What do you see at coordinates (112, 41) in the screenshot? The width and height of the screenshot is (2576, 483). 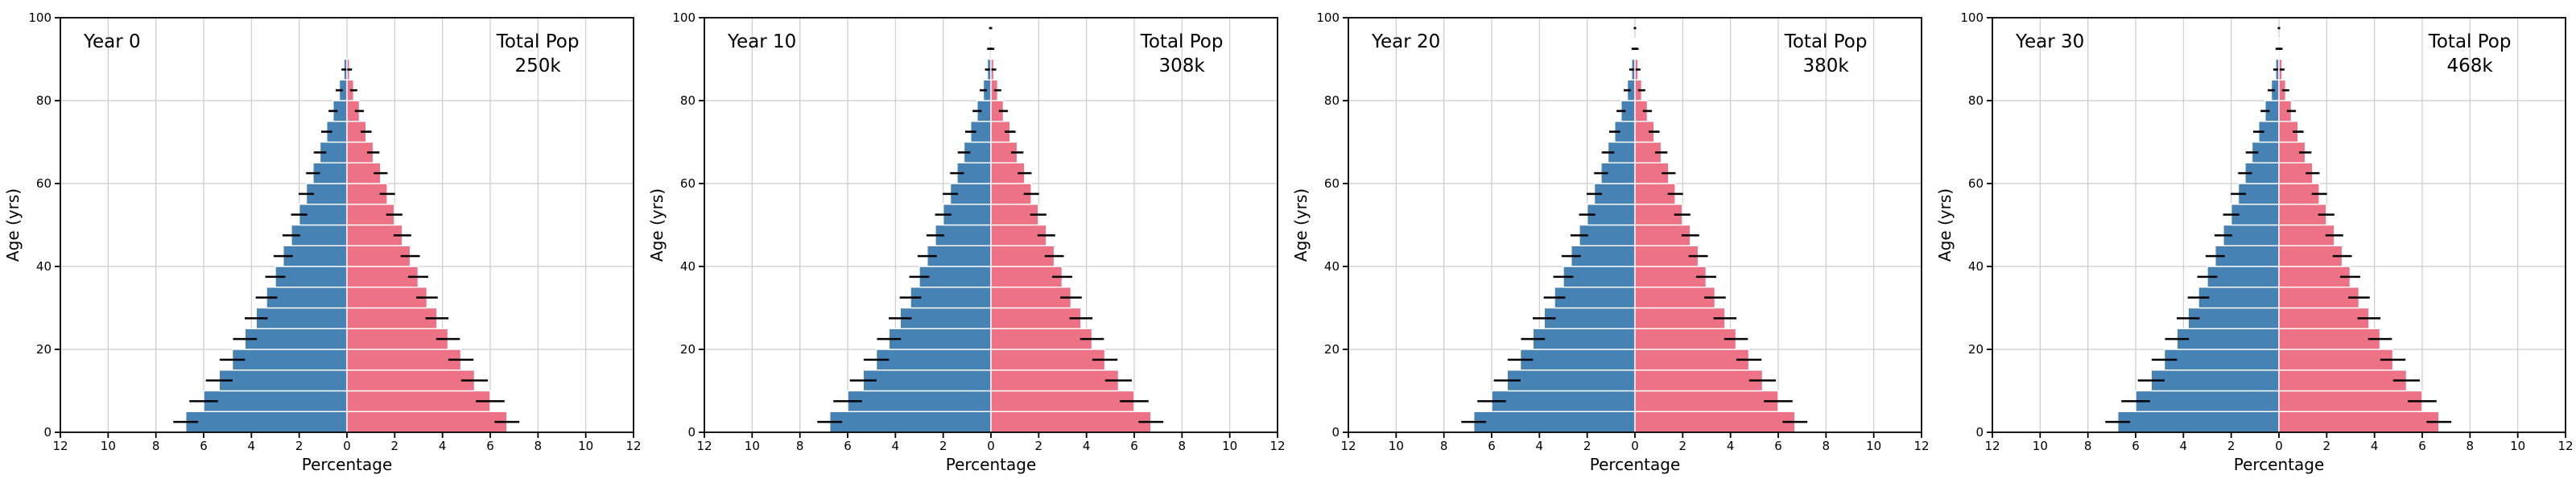 I see `chart-title: Year 0` at bounding box center [112, 41].